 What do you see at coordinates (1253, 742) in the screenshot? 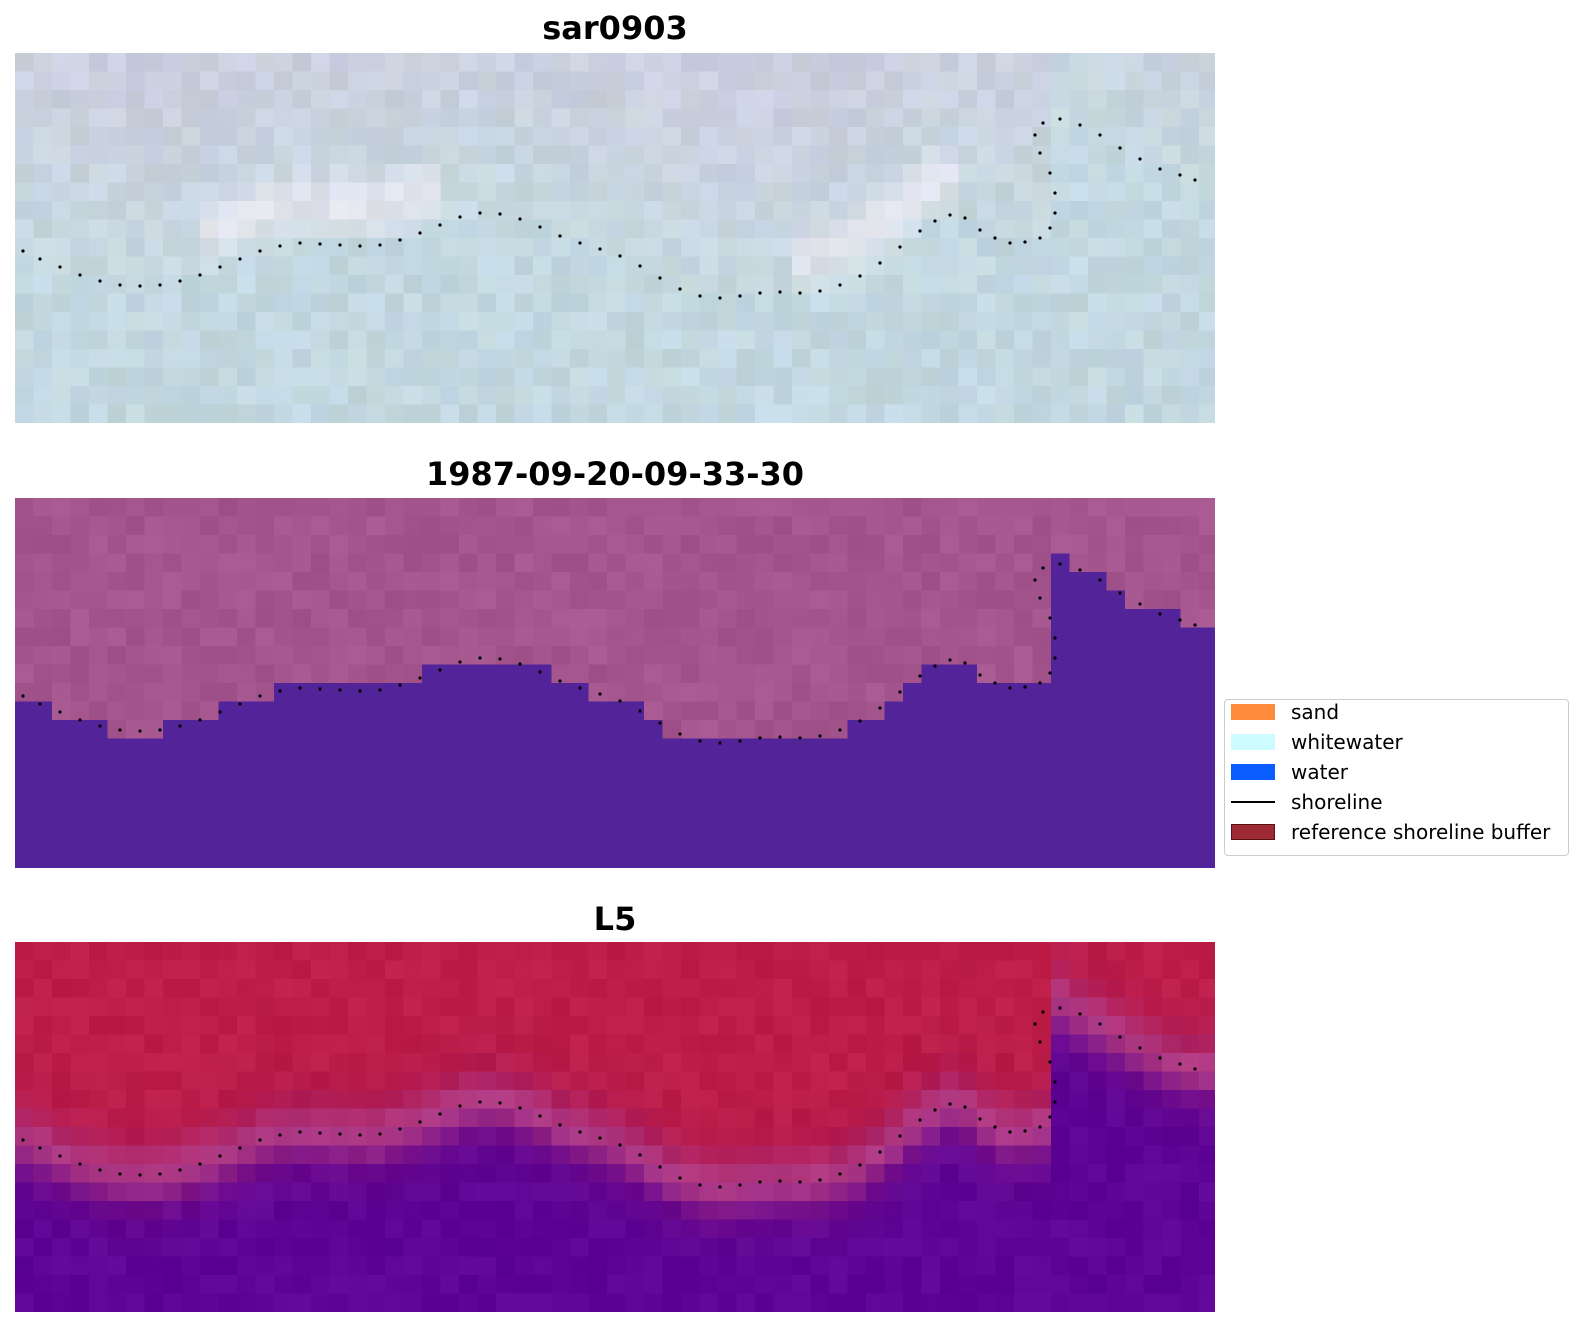
I see `legend-swatch-whitewater` at bounding box center [1253, 742].